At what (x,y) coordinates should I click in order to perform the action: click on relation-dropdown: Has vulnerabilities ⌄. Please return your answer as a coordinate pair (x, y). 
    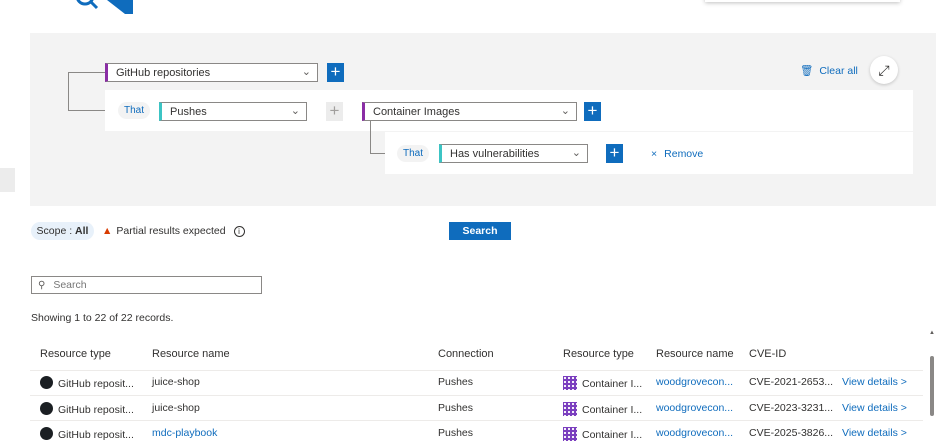
    Looking at the image, I should click on (513, 153).